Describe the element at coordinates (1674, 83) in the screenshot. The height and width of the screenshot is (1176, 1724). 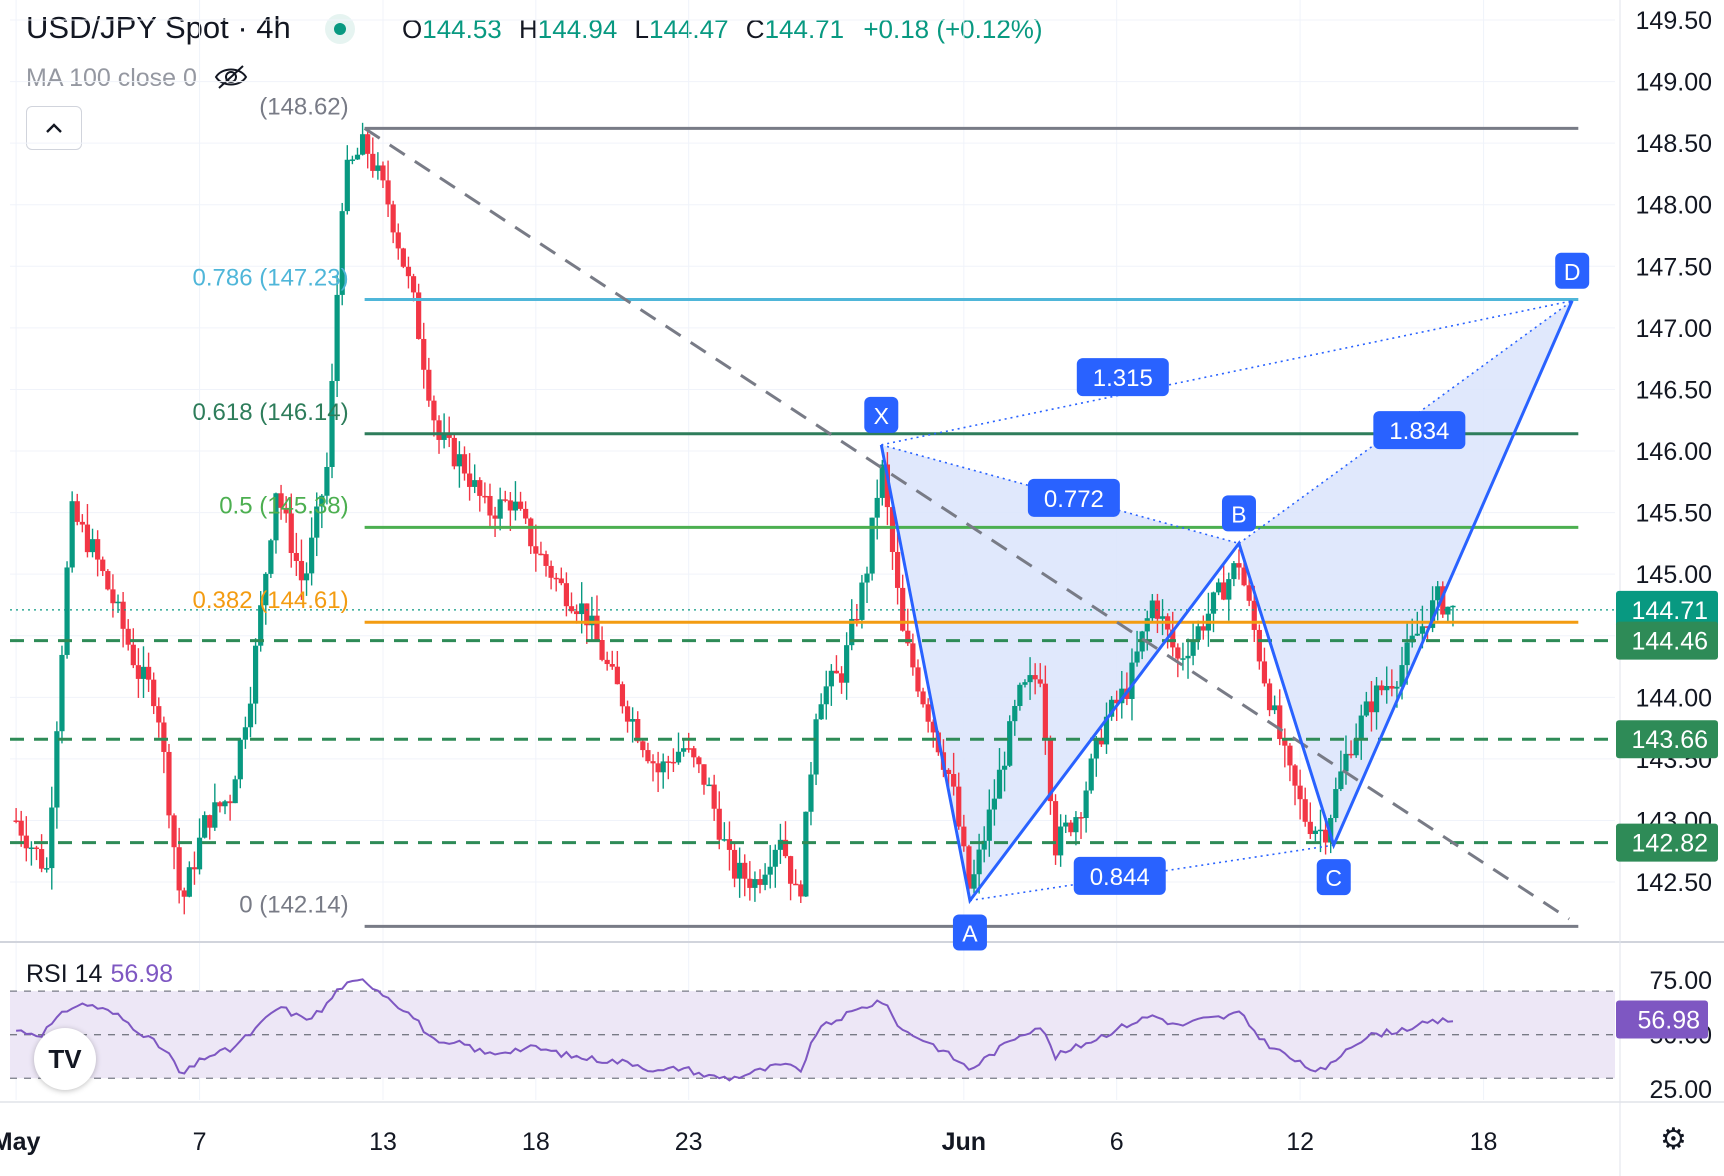
I see `price-tick-label: 149.00` at that location.